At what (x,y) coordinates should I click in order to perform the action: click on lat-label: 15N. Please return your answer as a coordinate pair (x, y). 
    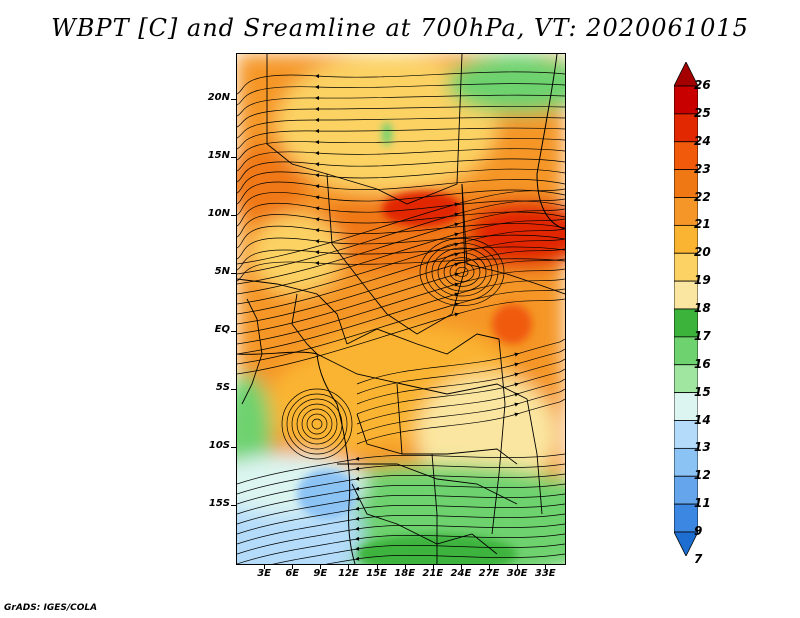
    Looking at the image, I should click on (218, 156).